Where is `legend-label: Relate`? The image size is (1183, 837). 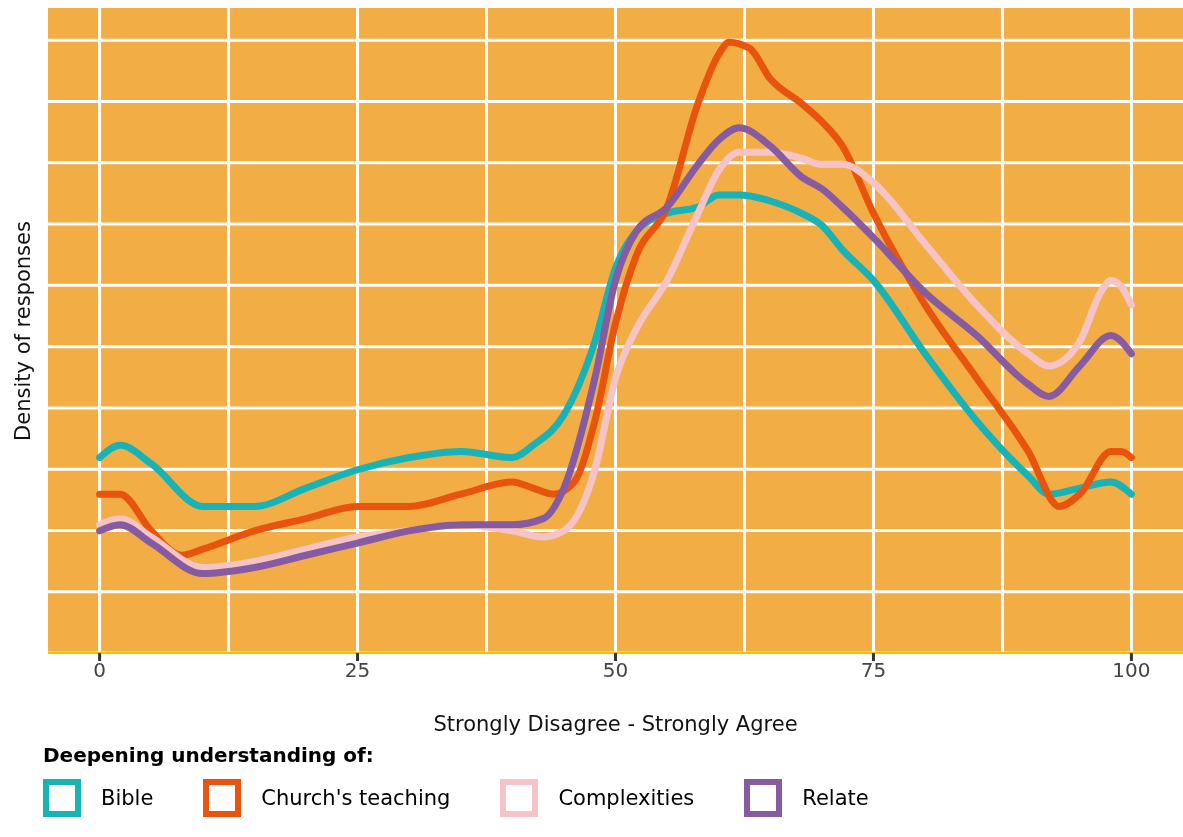 legend-label: Relate is located at coordinates (835, 798).